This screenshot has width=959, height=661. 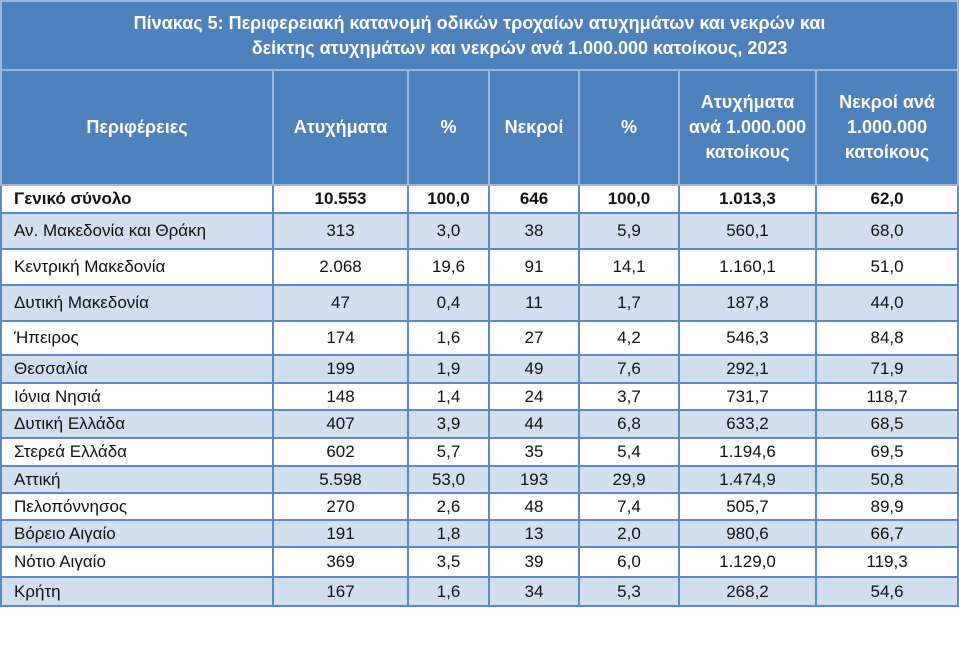 I want to click on region-name: Κεντρική Μακεδονία, so click(x=137, y=267).